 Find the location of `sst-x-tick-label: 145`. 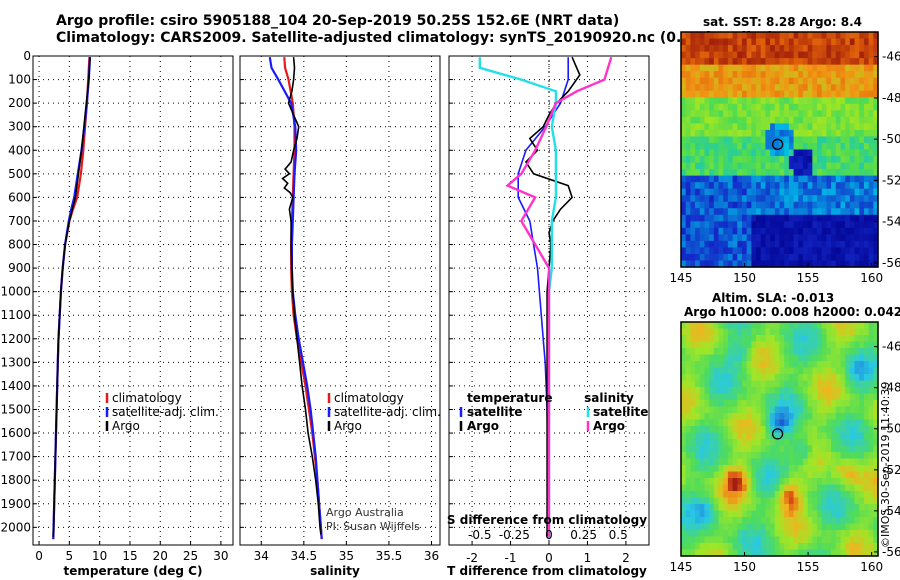

sst-x-tick-label: 145 is located at coordinates (681, 278).